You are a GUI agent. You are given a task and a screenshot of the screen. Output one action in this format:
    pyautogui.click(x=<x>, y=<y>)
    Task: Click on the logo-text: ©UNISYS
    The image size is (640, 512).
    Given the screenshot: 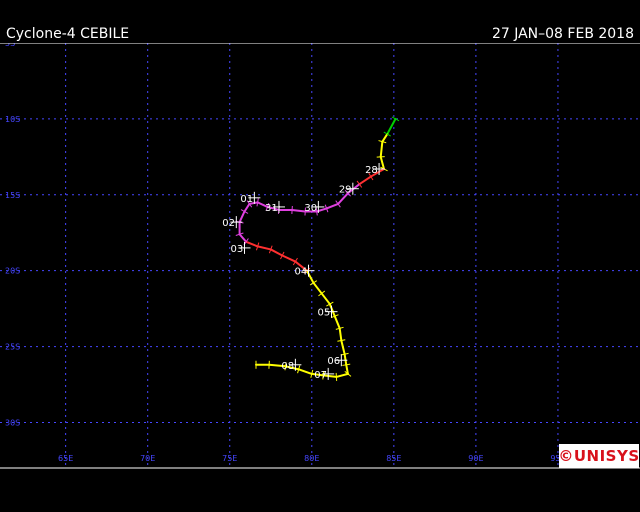 What is the action you would take?
    pyautogui.click(x=599, y=456)
    